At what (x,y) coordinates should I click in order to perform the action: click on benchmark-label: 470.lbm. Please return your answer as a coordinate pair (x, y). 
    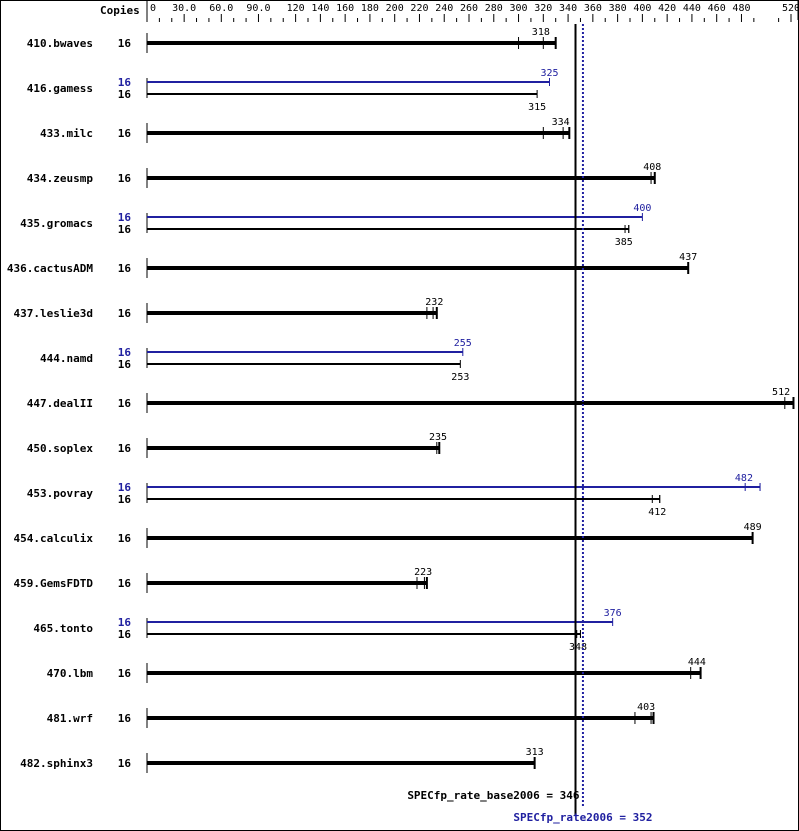
    Looking at the image, I should click on (70, 673).